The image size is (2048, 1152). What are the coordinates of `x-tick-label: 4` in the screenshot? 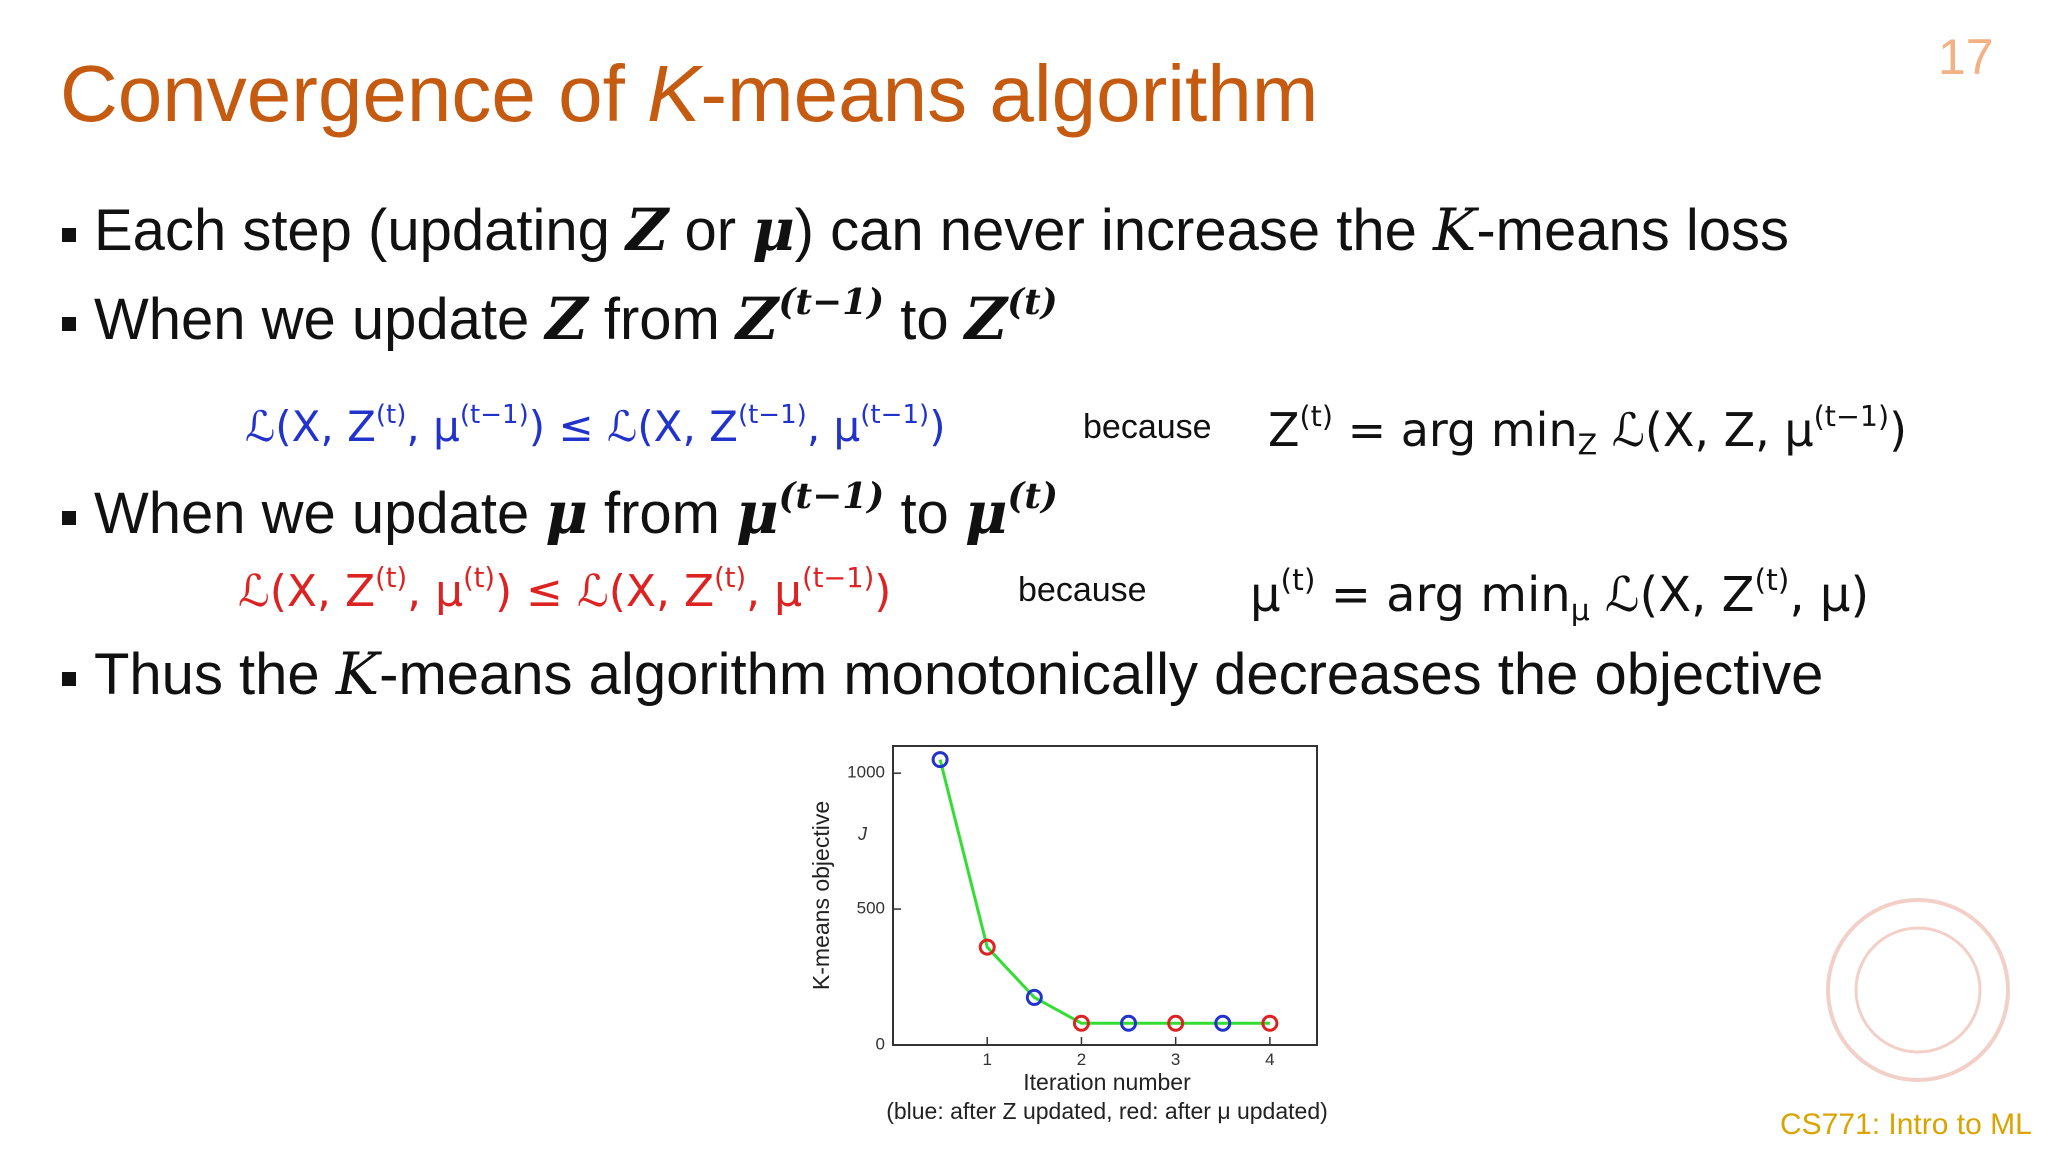 It's located at (1269, 1059).